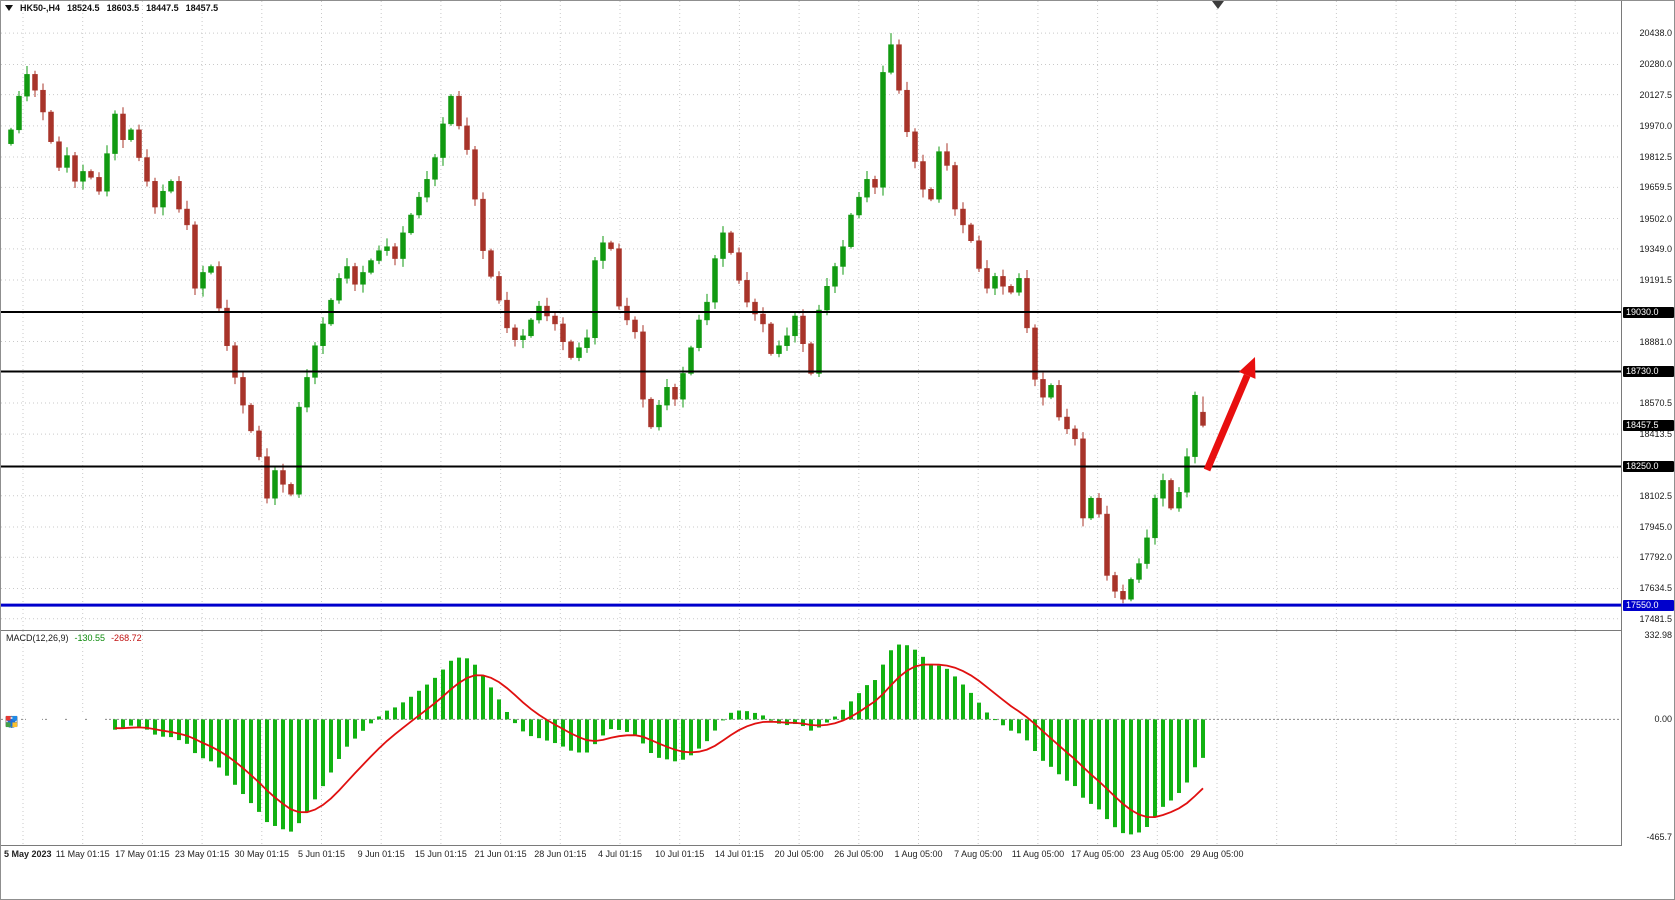 The image size is (1675, 900). Describe the element at coordinates (1655, 434) in the screenshot. I see `price-tick-label: 18413.5` at that location.